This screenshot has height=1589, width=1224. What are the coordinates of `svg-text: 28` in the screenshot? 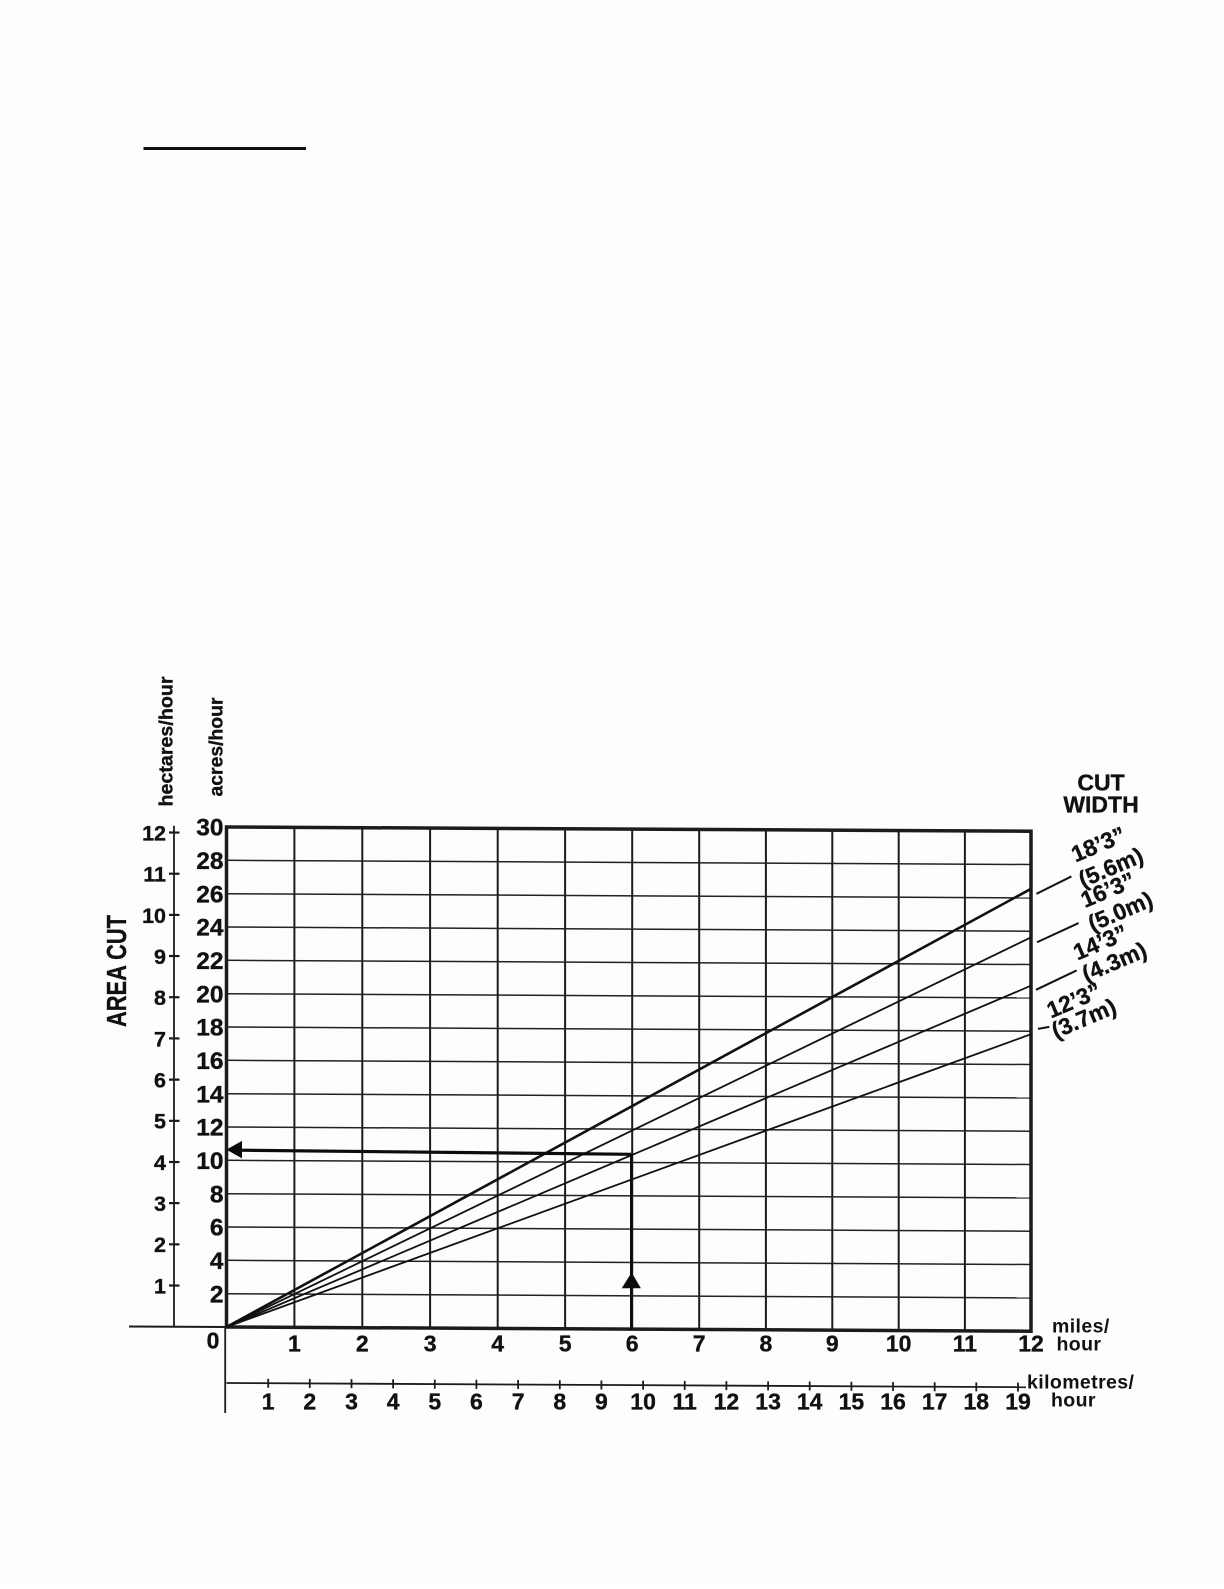 It's located at (209, 861).